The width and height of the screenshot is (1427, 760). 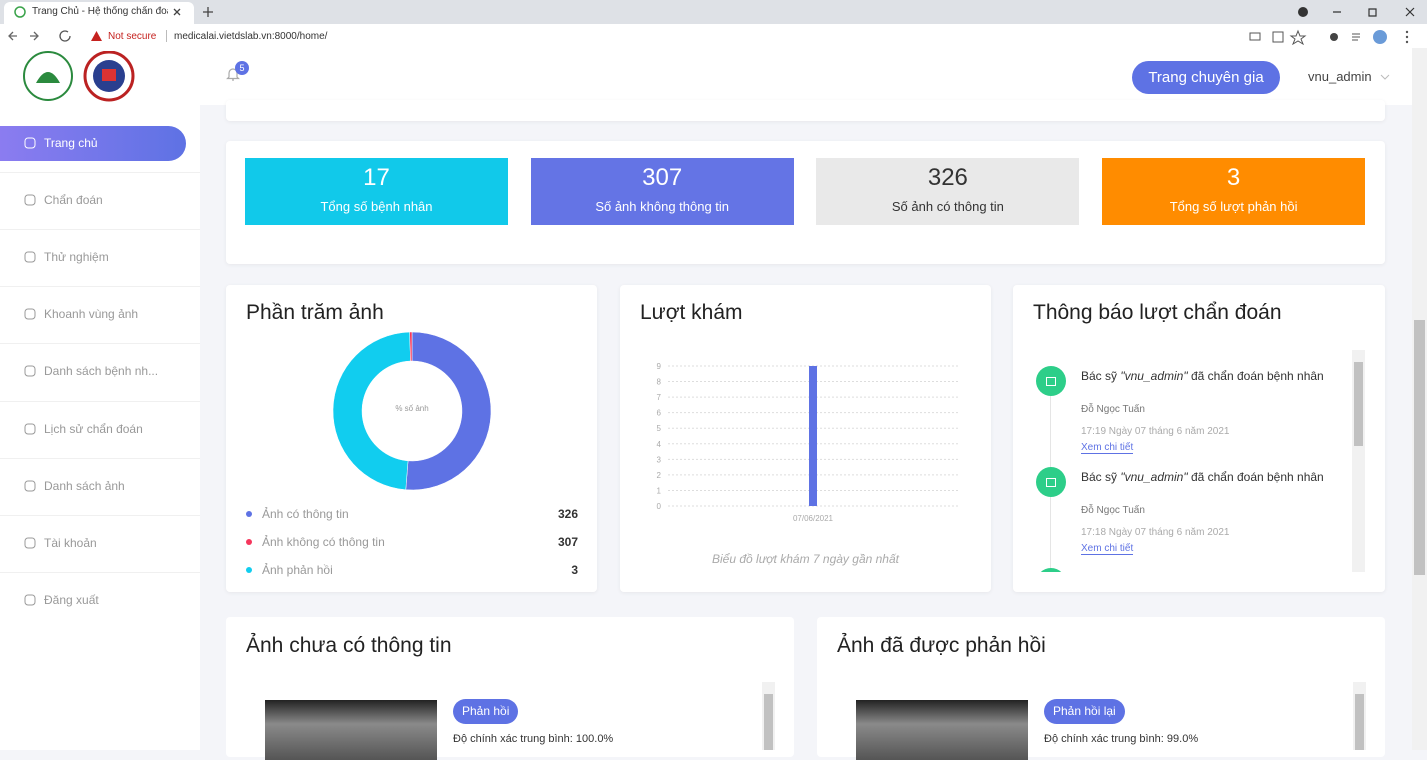 I want to click on list-scroll-thumb, so click(x=1358, y=404).